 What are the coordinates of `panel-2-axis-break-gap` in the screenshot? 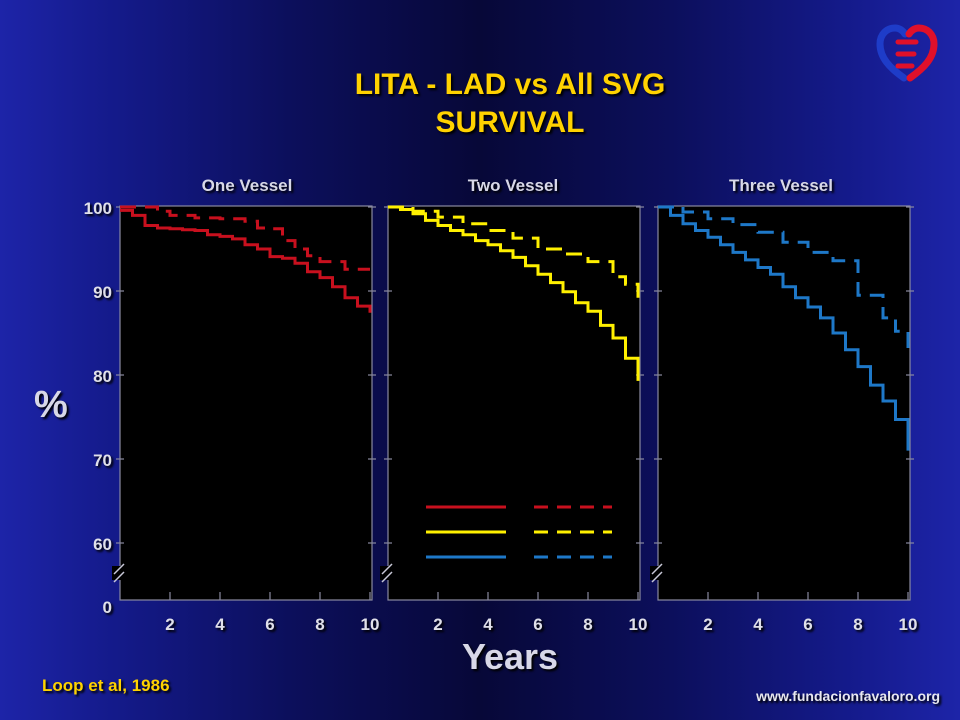 It's located at (388, 573).